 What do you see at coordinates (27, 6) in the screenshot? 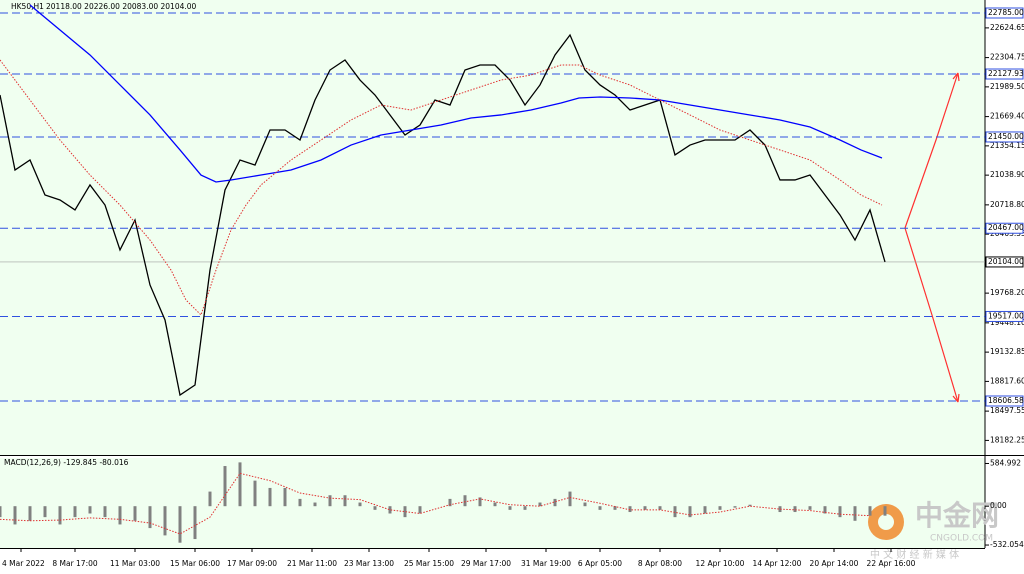
I see `symbol: HK50,H1` at bounding box center [27, 6].